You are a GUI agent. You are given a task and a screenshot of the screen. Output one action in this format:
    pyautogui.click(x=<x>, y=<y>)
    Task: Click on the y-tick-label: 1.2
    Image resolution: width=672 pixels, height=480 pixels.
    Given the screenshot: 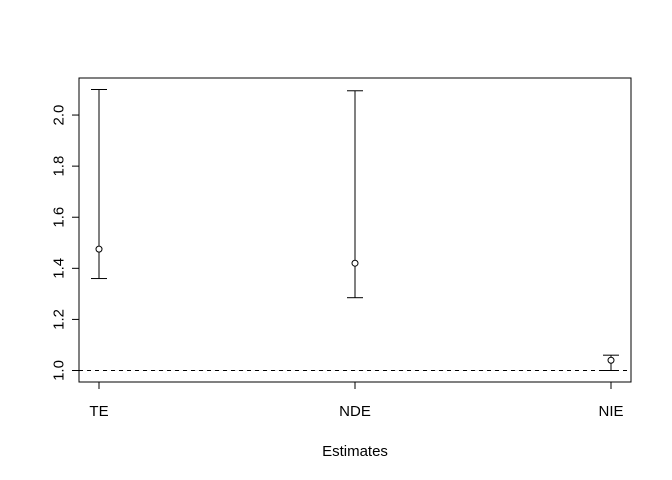 What is the action you would take?
    pyautogui.click(x=59, y=319)
    